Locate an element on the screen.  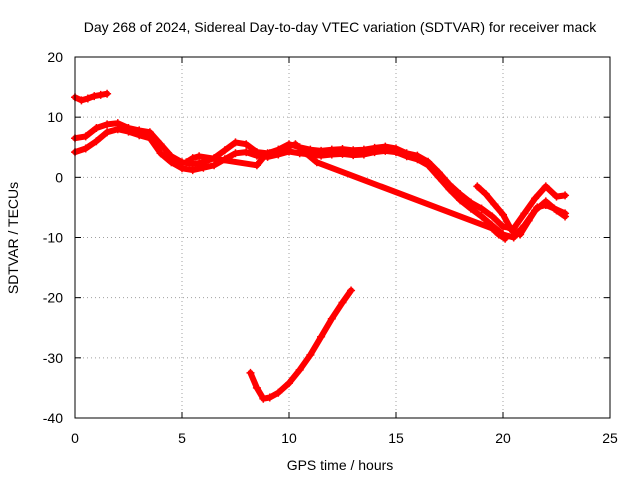
x-tick-label: 5 is located at coordinates (182, 438).